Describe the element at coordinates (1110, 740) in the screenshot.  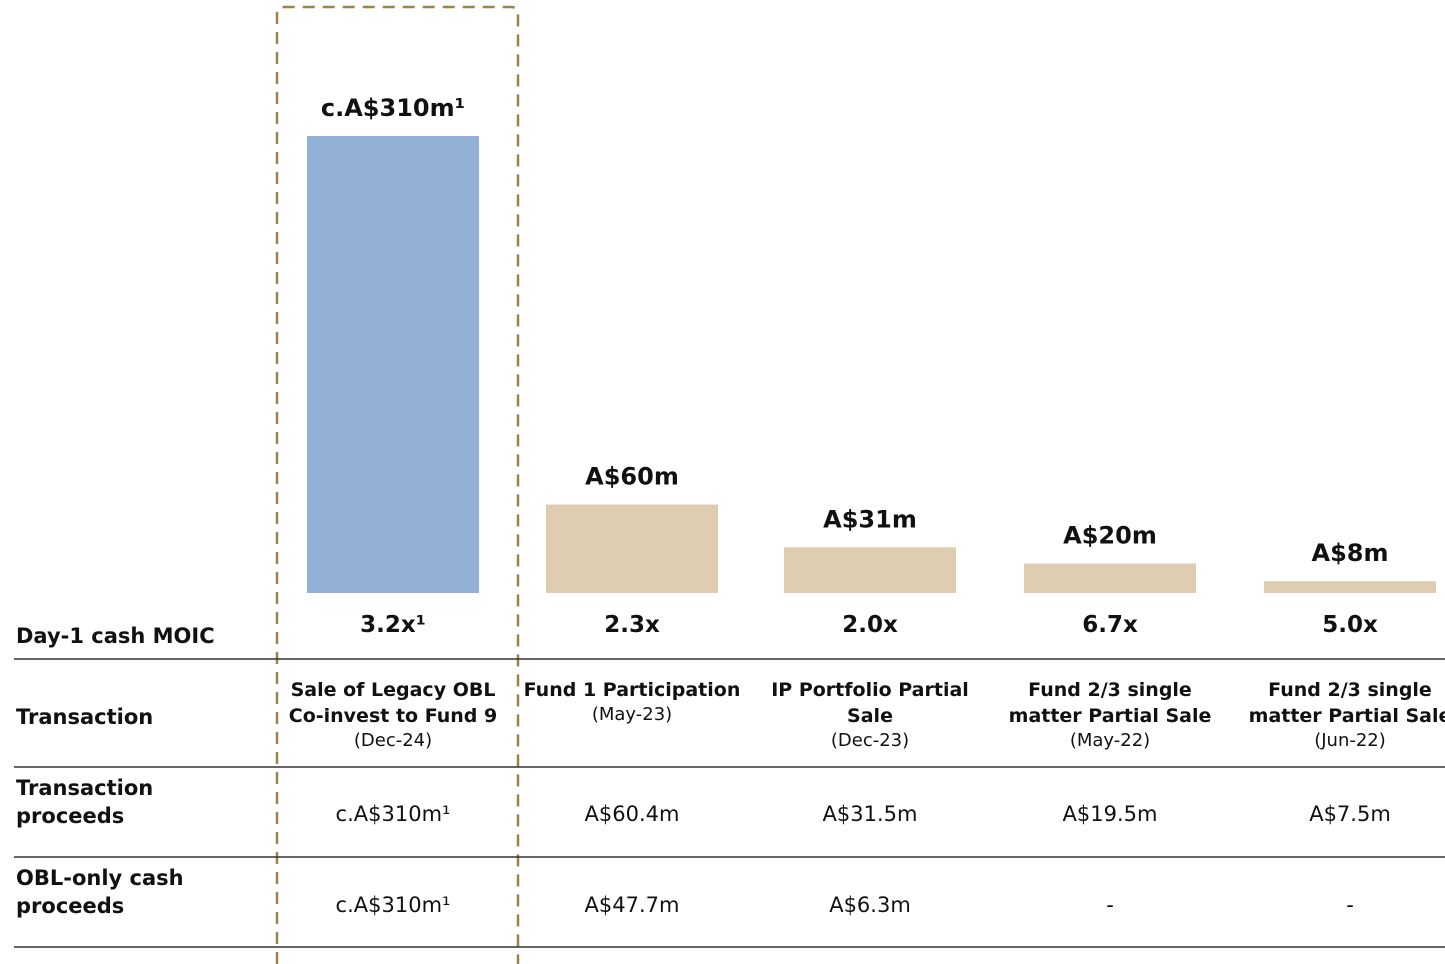
I see `transaction-date: (May-22)` at that location.